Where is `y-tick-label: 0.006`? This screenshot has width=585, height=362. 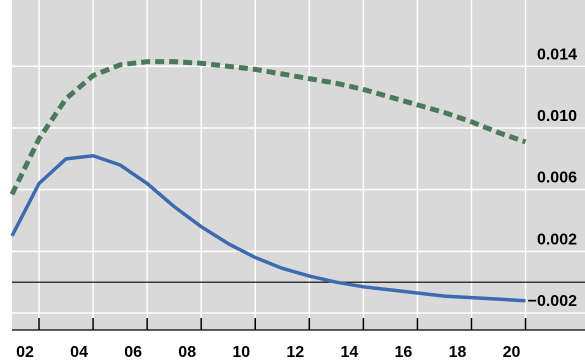 y-tick-label: 0.006 is located at coordinates (557, 178).